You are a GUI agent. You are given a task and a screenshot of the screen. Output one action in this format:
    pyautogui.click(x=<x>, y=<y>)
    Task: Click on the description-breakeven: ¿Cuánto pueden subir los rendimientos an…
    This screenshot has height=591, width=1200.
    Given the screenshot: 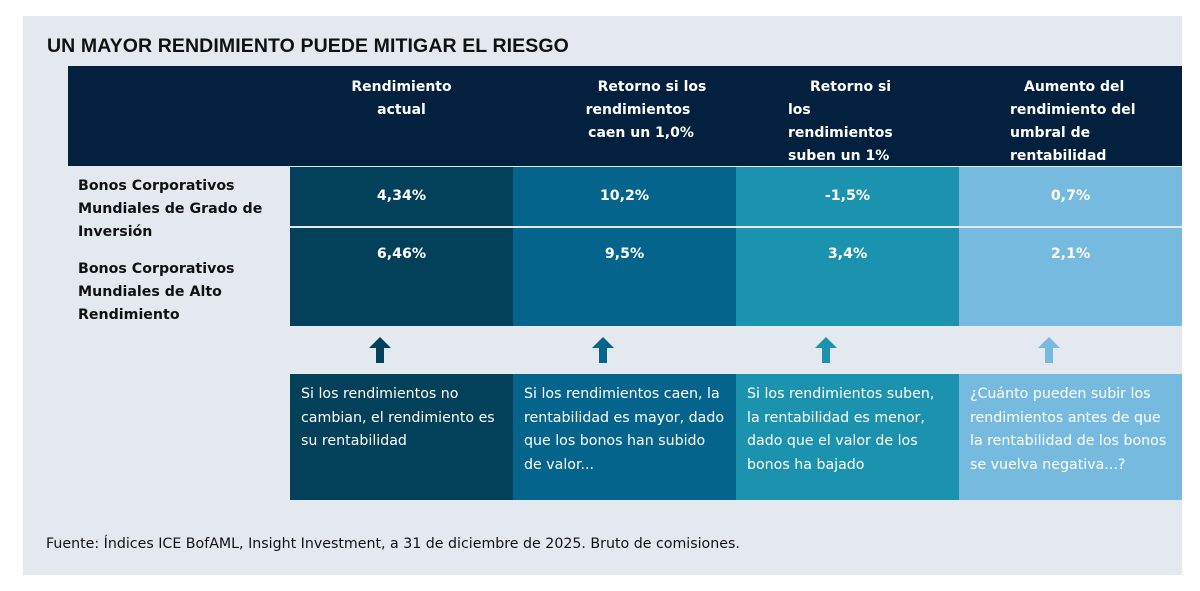 What is the action you would take?
    pyautogui.click(x=1070, y=437)
    